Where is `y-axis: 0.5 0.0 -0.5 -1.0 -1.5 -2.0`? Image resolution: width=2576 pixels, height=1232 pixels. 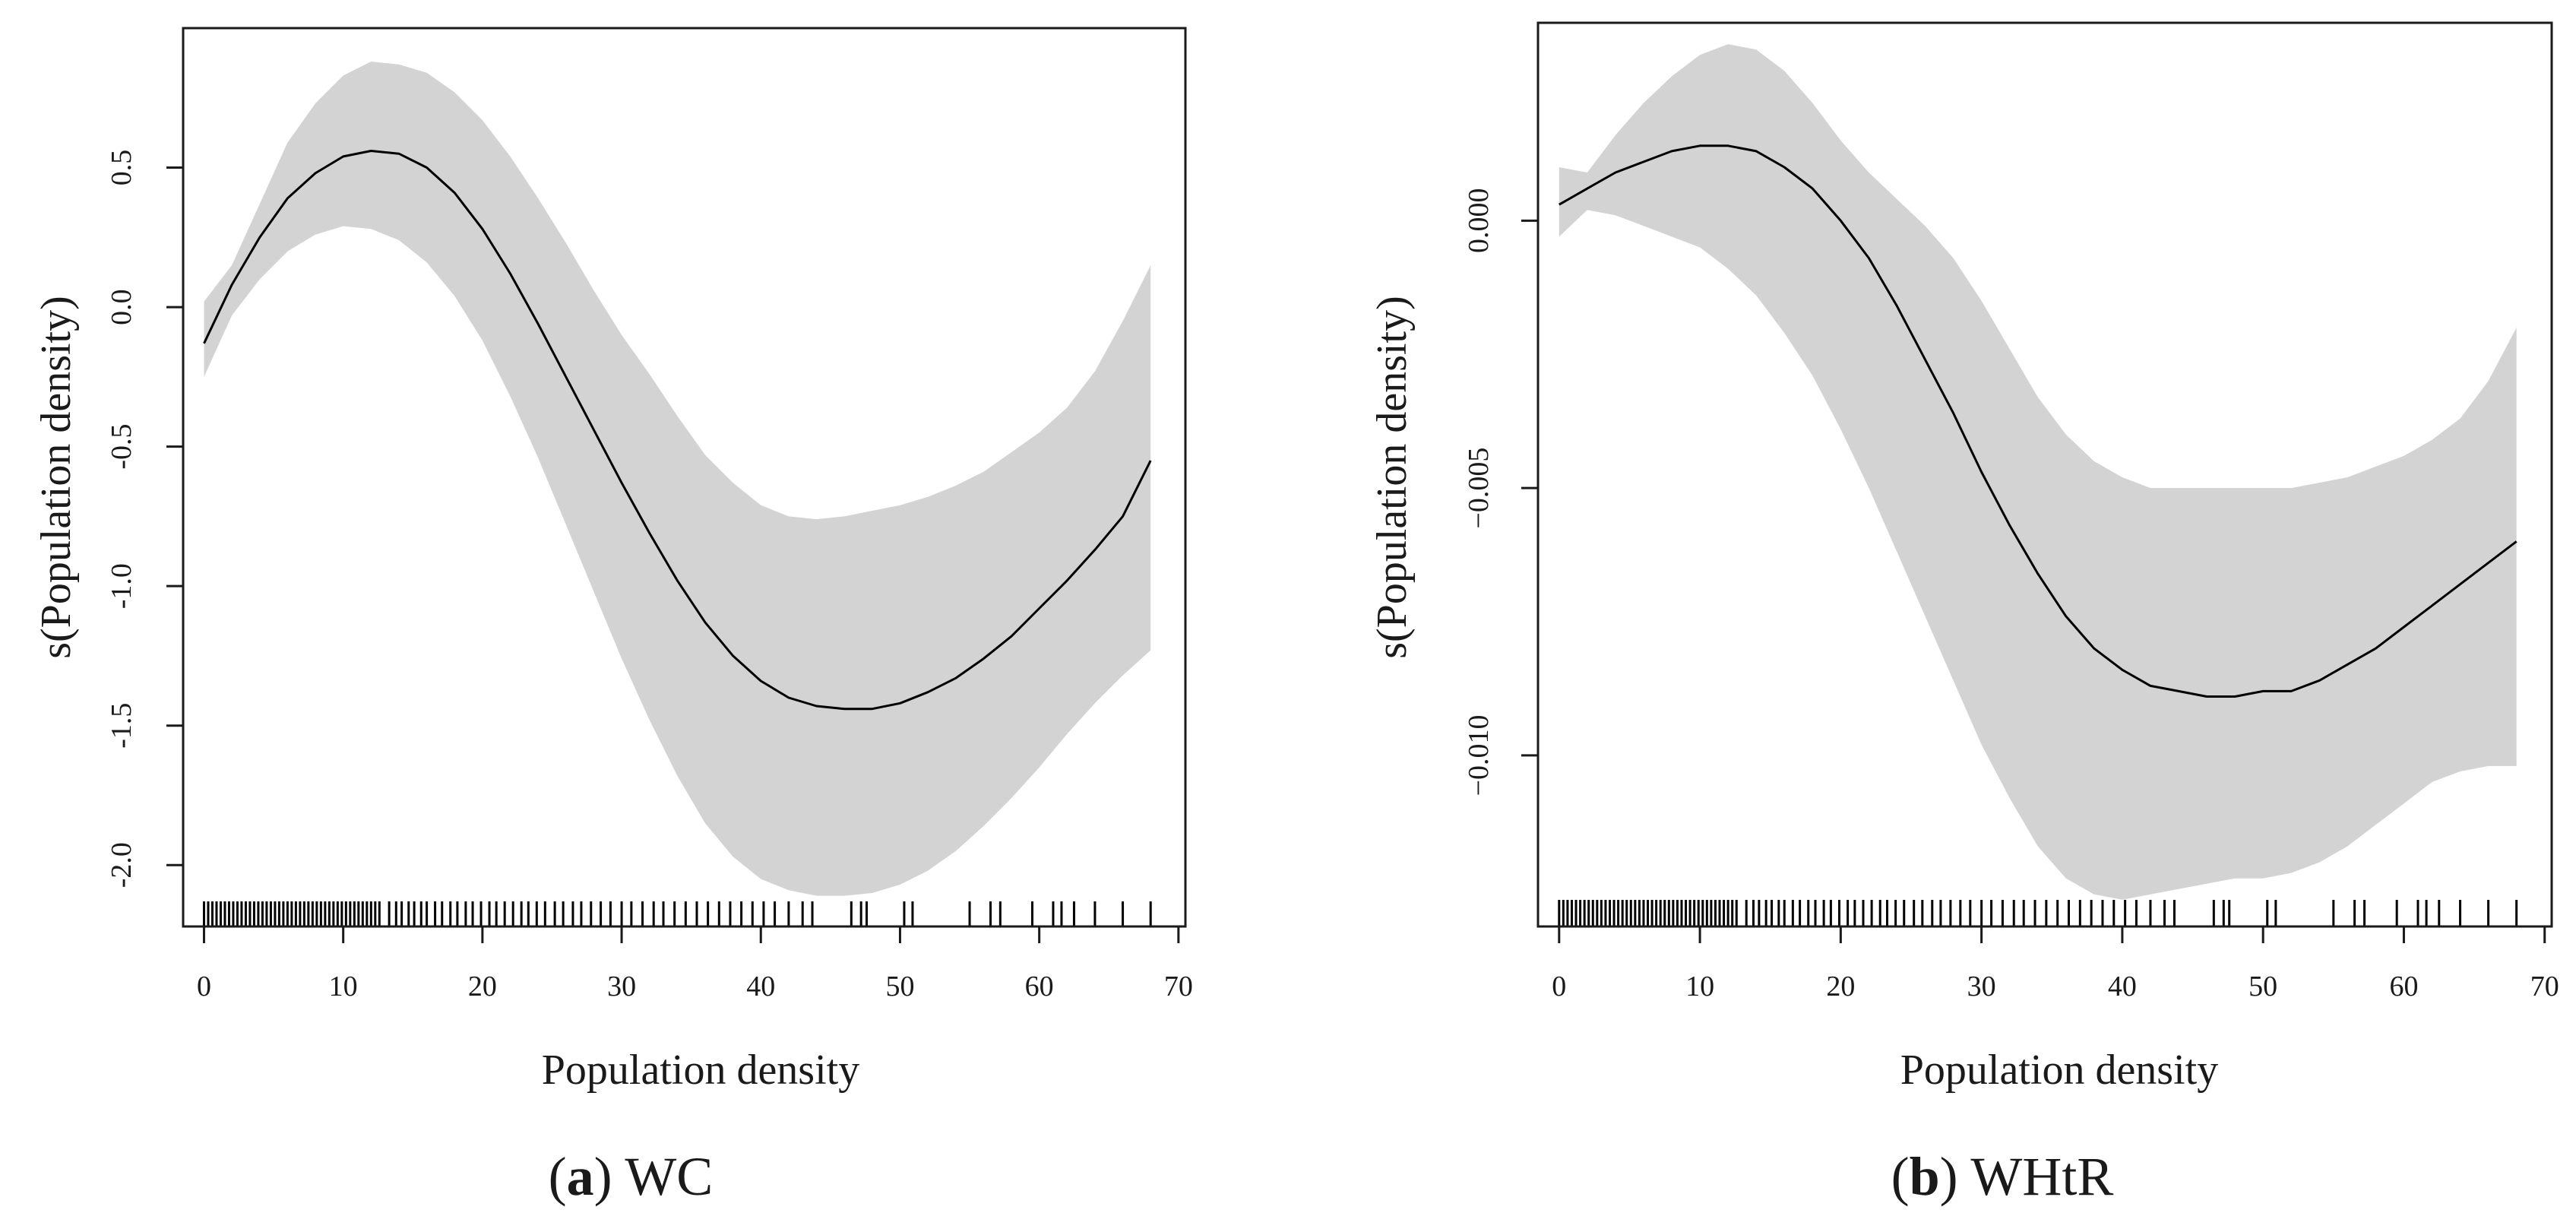
y-axis: 0.5 0.0 -0.5 -1.0 -1.5 -2.0 is located at coordinates (145, 519).